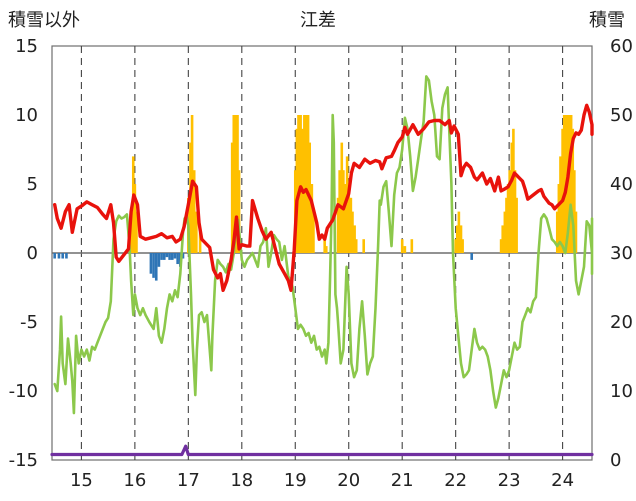 This screenshot has height=501, width=636. I want to click on x-tick-label: 23, so click(509, 480).